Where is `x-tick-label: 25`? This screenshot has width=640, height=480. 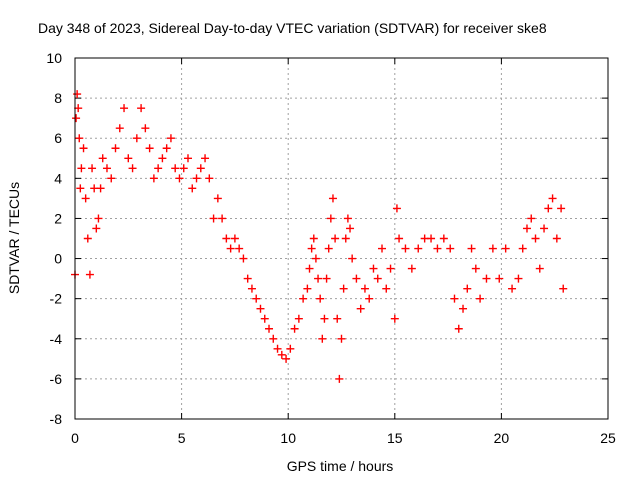 x-tick-label: 25 is located at coordinates (608, 438).